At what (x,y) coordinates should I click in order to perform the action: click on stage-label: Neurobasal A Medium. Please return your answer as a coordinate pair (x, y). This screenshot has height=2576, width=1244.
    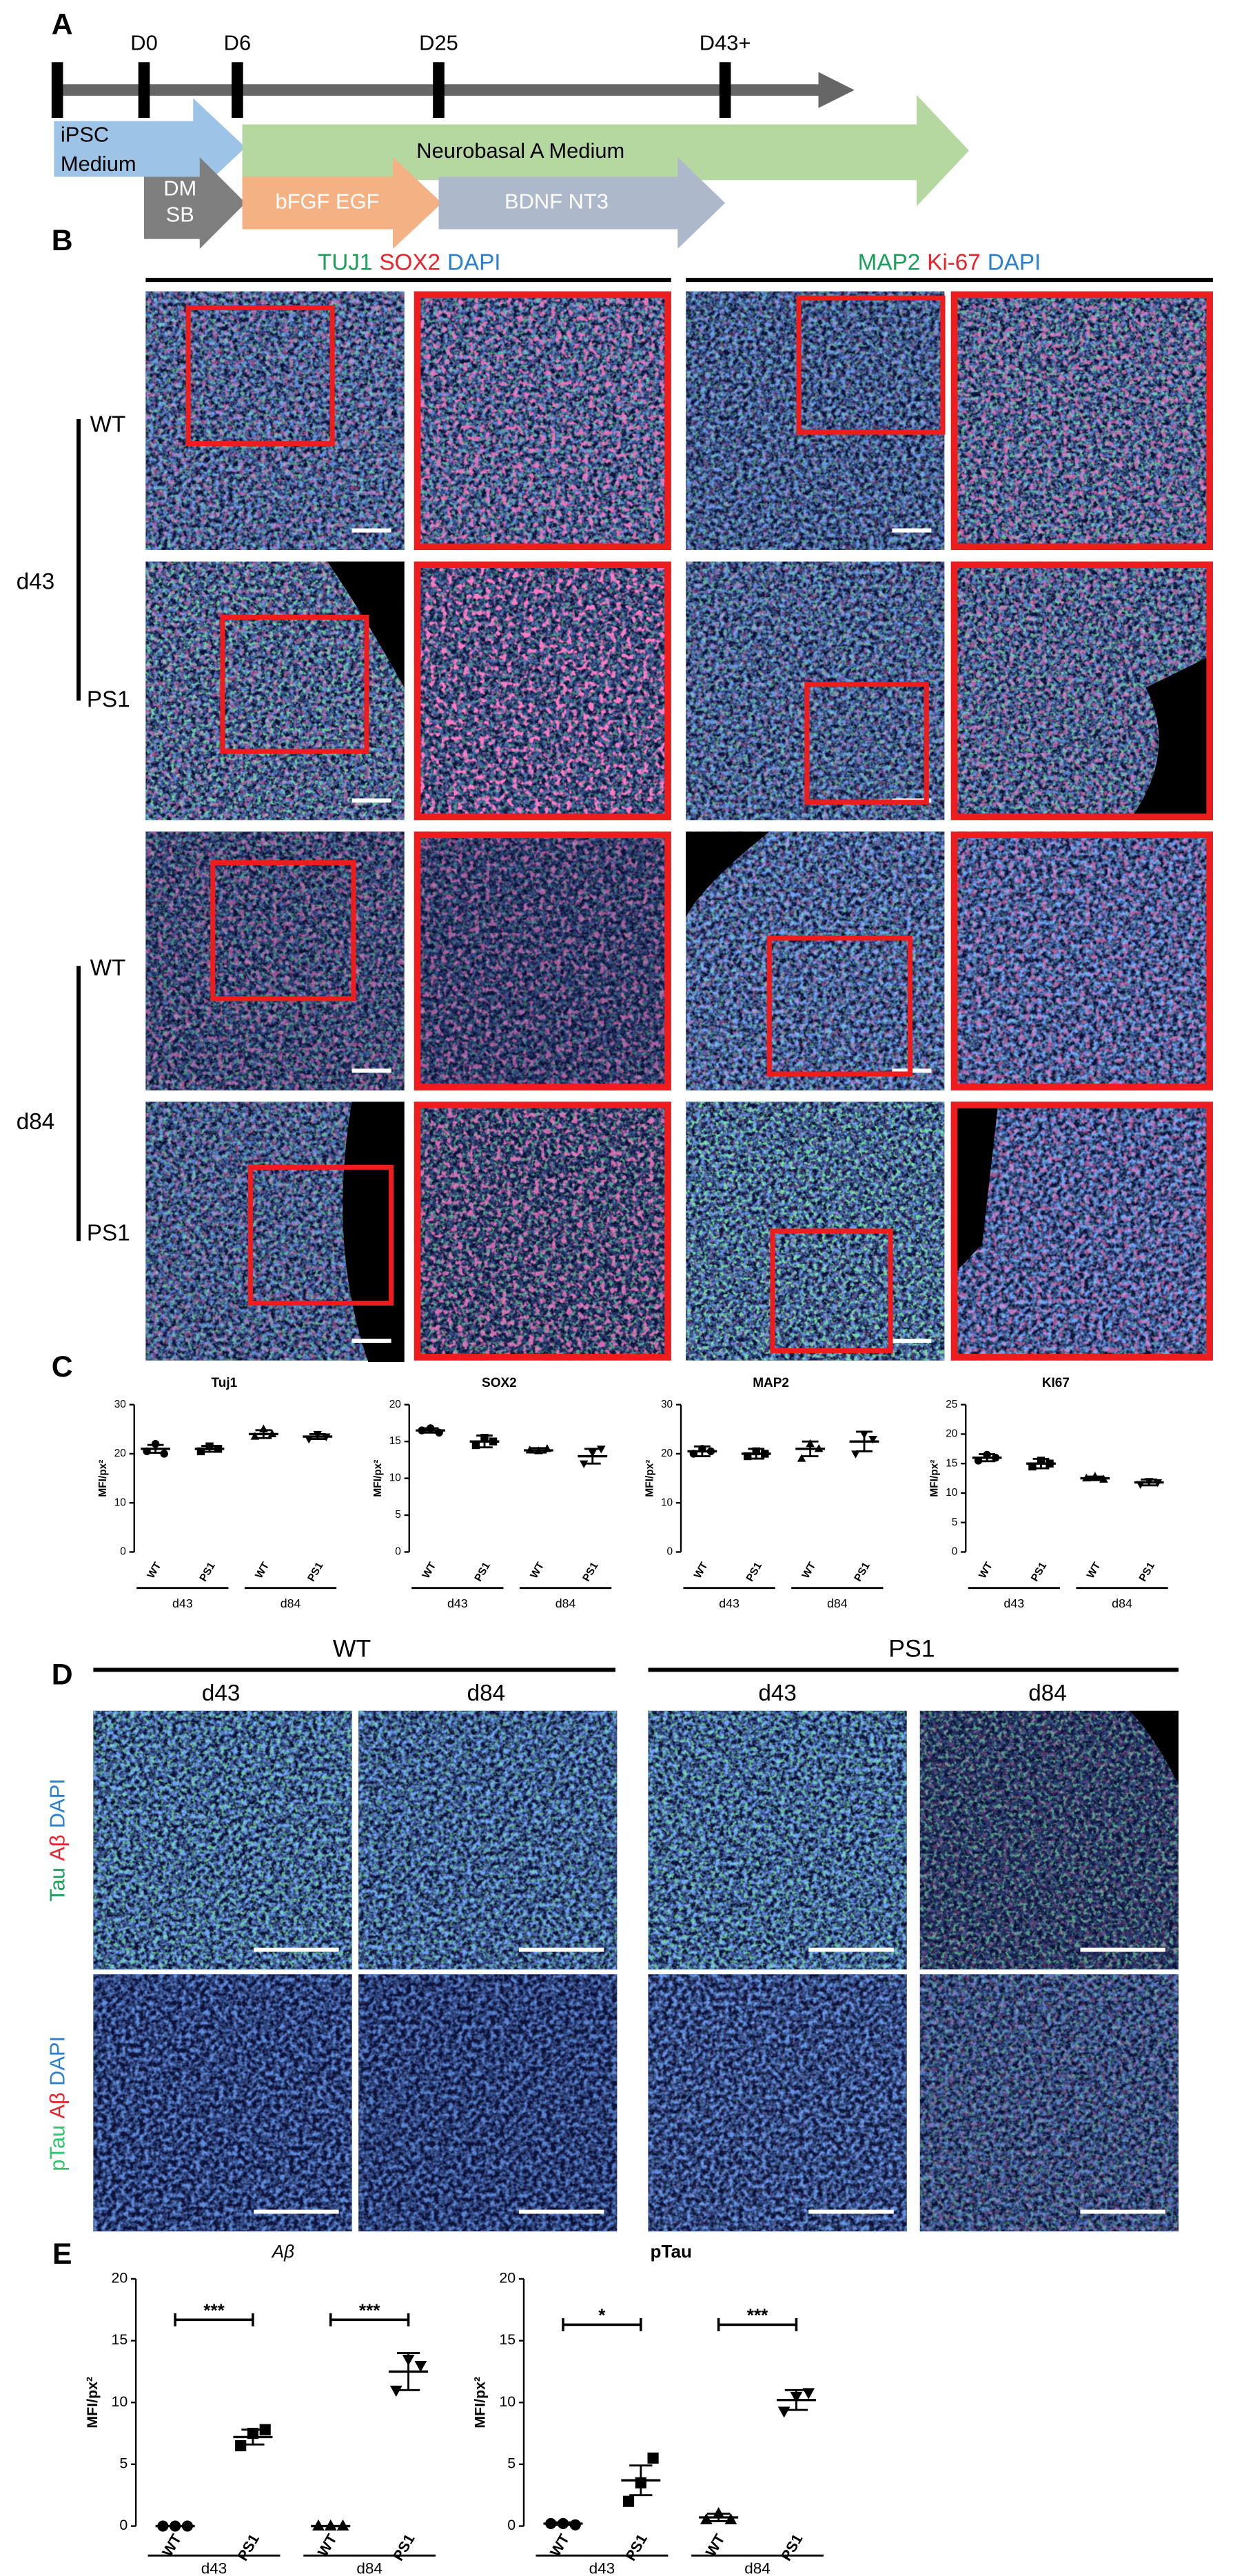
    Looking at the image, I should click on (520, 151).